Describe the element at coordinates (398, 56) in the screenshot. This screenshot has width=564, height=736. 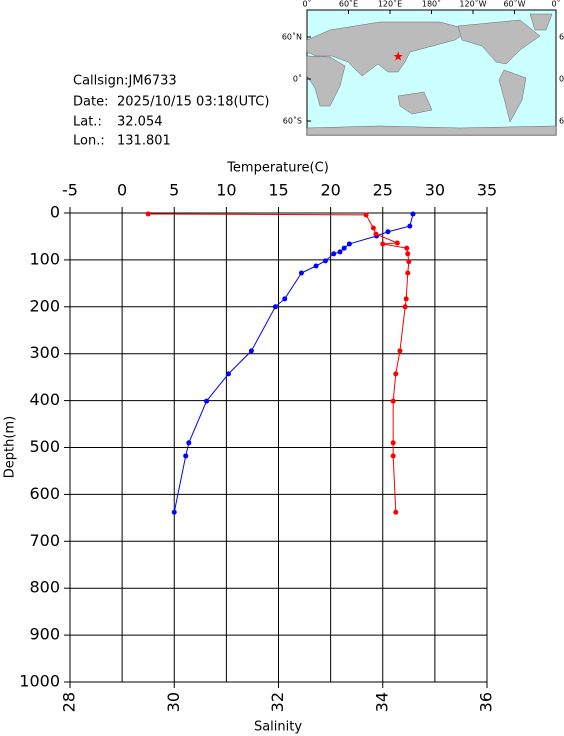
I see `location-marker` at that location.